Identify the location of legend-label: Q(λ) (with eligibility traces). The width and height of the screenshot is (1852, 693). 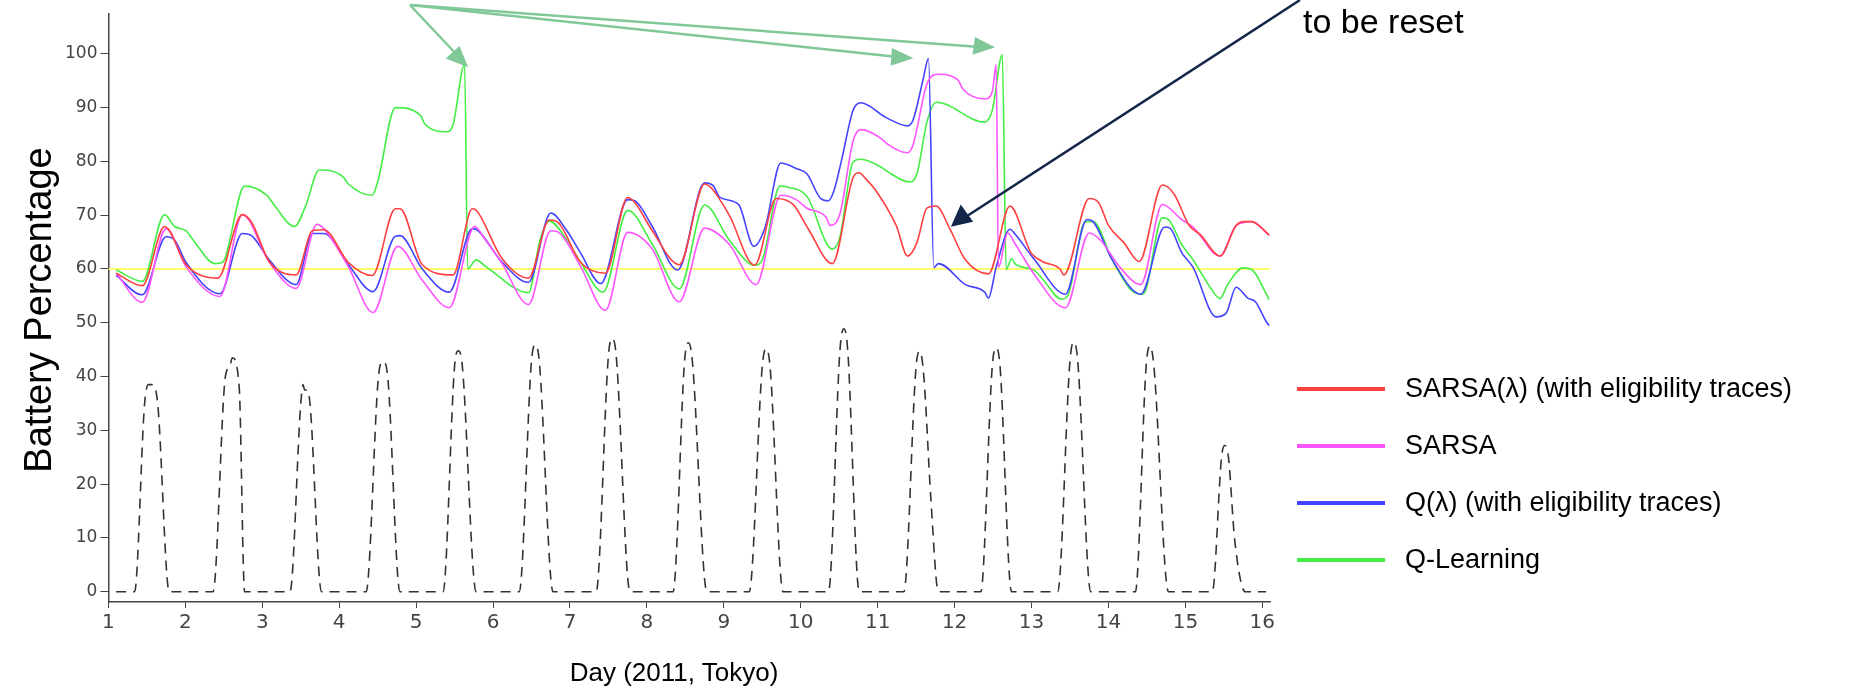
(1563, 502).